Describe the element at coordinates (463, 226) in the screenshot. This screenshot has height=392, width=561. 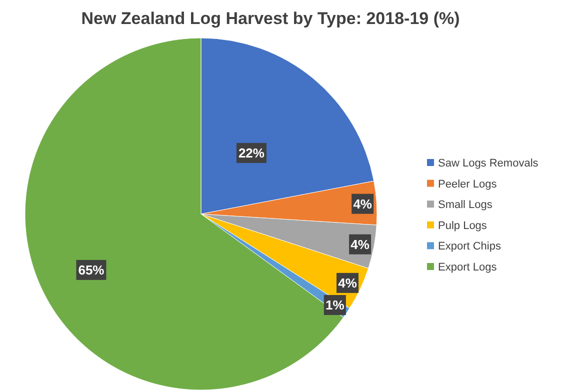
I see `legend-label: Pulp Logs` at that location.